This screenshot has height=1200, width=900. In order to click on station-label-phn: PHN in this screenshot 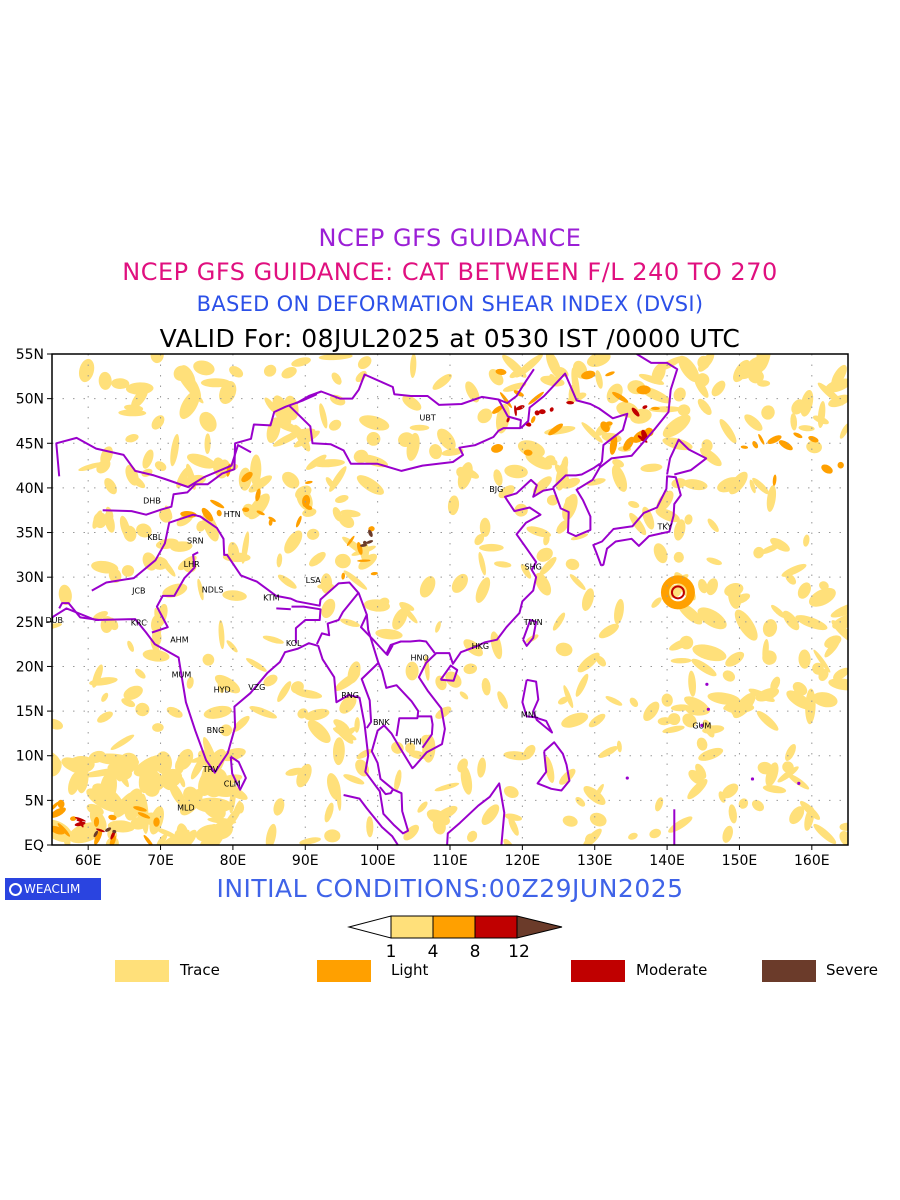, I will do `click(413, 741)`.